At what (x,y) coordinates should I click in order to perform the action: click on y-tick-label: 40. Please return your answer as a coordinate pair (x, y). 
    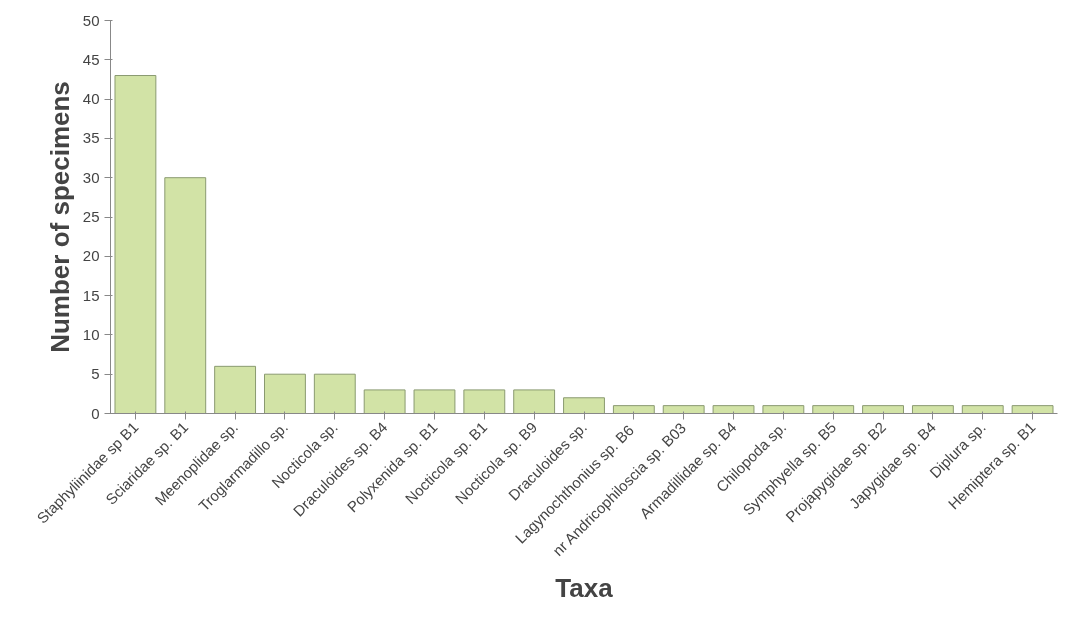
    Looking at the image, I should click on (91, 99).